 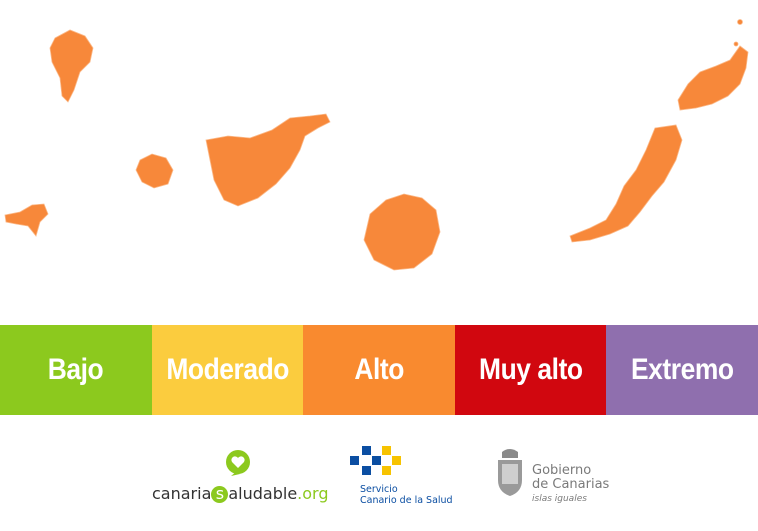 What do you see at coordinates (220, 494) in the screenshot?
I see `logo-badge: s` at bounding box center [220, 494].